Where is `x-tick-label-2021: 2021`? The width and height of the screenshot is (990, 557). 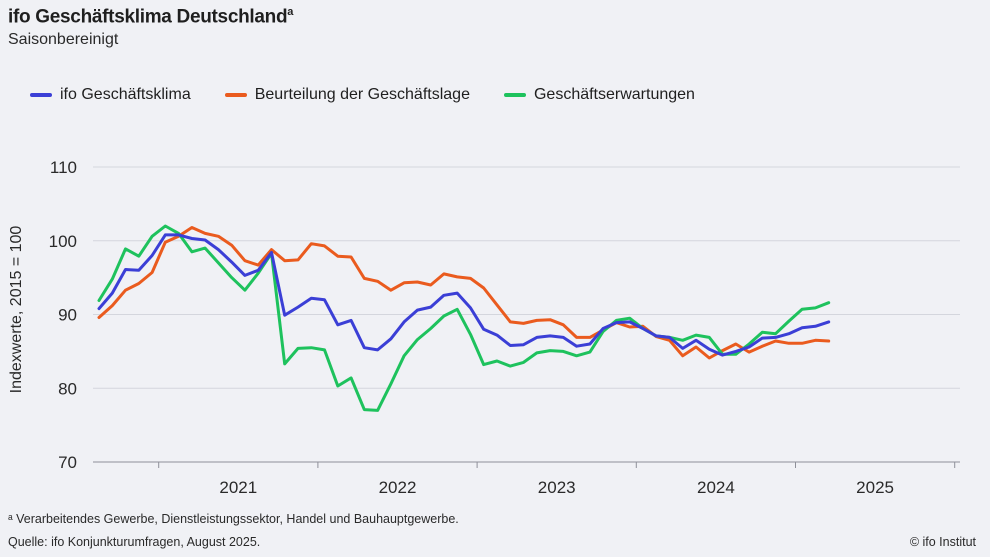 x-tick-label-2021: 2021 is located at coordinates (238, 487).